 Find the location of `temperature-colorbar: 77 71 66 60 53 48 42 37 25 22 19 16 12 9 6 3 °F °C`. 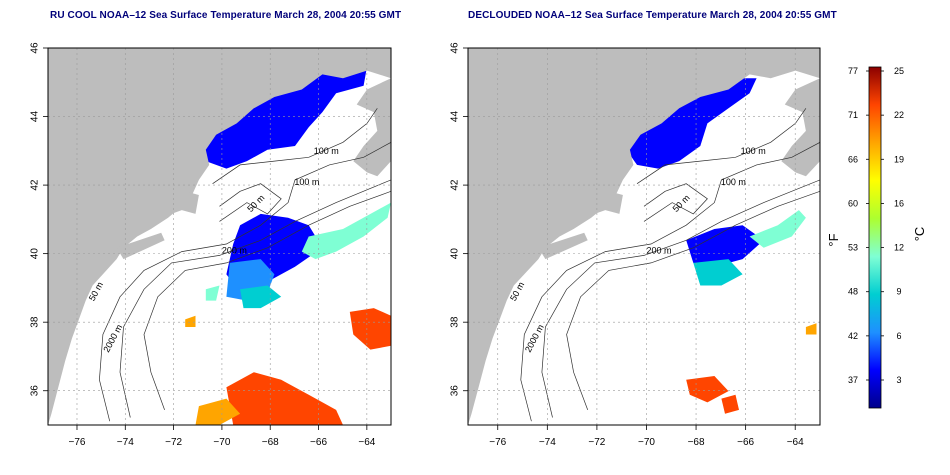

temperature-colorbar: 77 71 66 60 53 48 42 37 25 22 19 16 12 9 6 3 °F °C is located at coordinates (876, 237).